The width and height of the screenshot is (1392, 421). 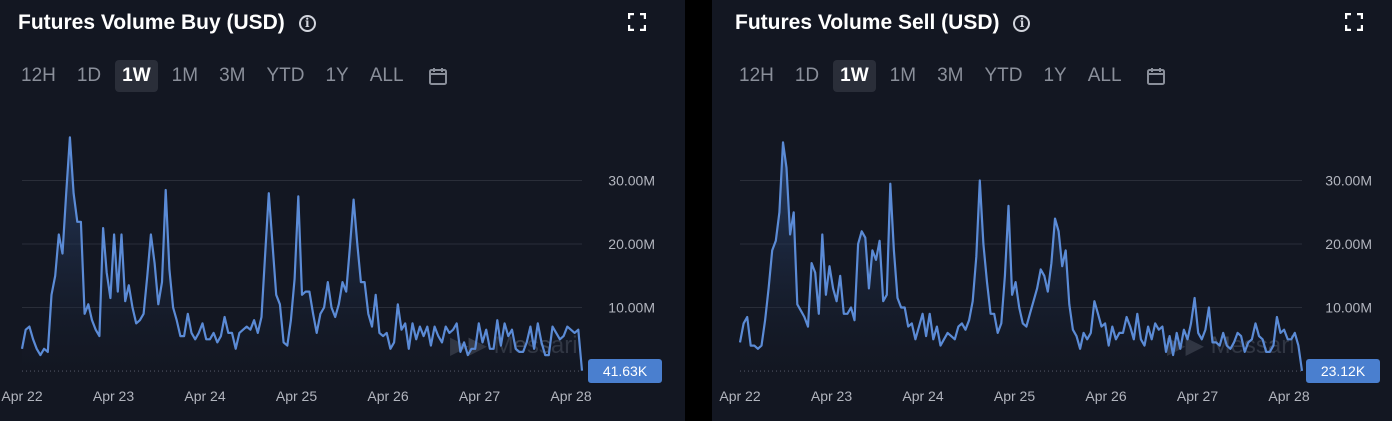 I want to click on panel-title: Futures Volume Sell (USD) i, so click(x=883, y=23).